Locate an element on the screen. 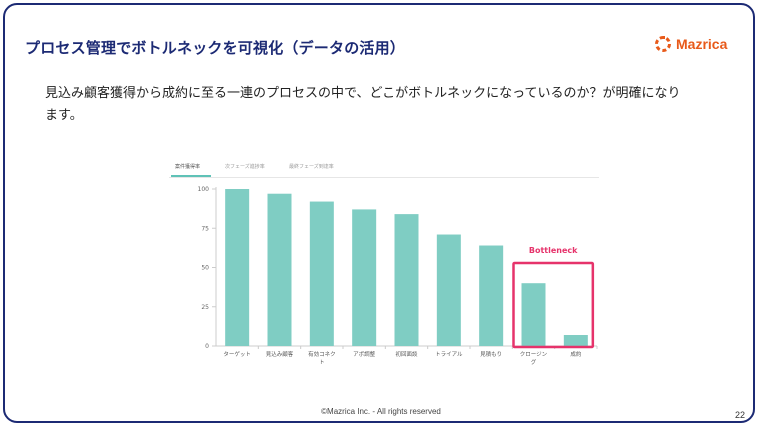 The height and width of the screenshot is (428, 760). tabs-divider is located at coordinates (384, 177).